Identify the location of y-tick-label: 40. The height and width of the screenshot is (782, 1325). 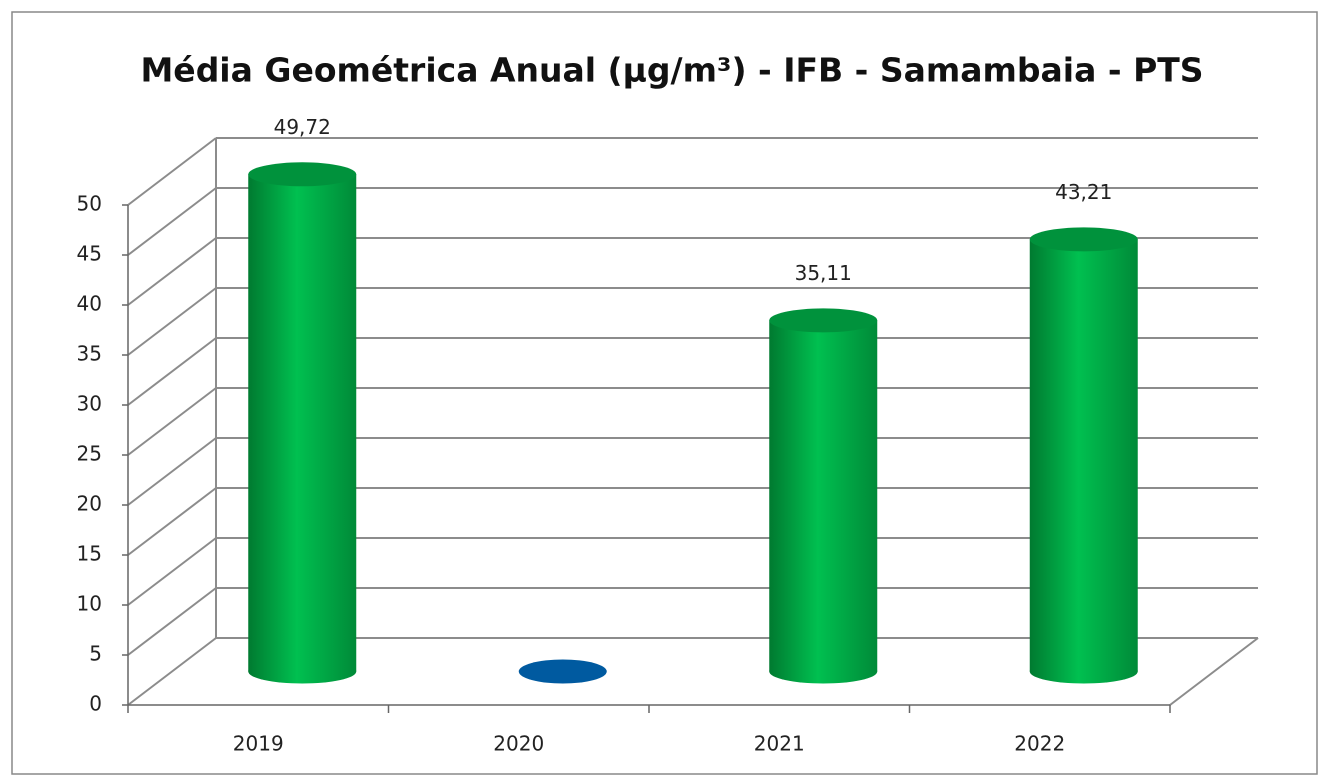
(89, 304).